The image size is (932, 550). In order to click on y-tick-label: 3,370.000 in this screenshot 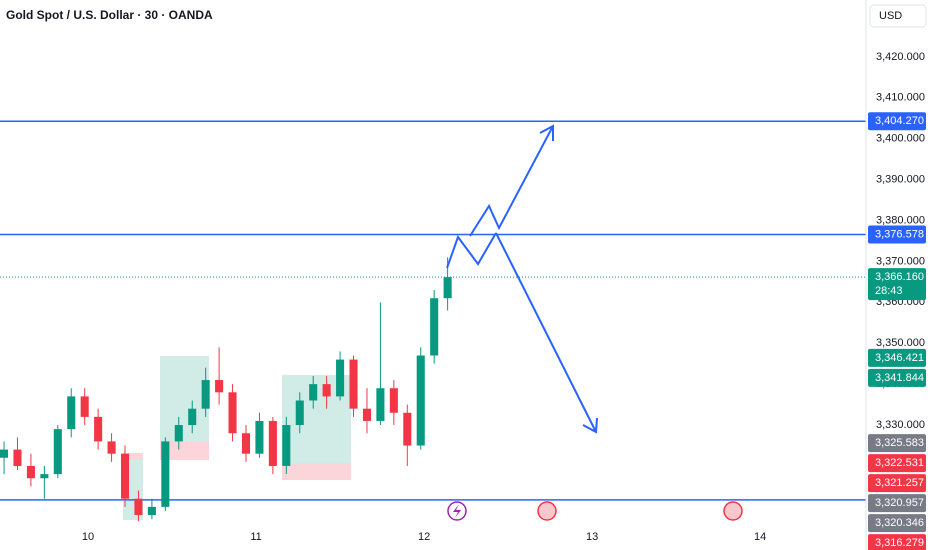, I will do `click(900, 261)`.